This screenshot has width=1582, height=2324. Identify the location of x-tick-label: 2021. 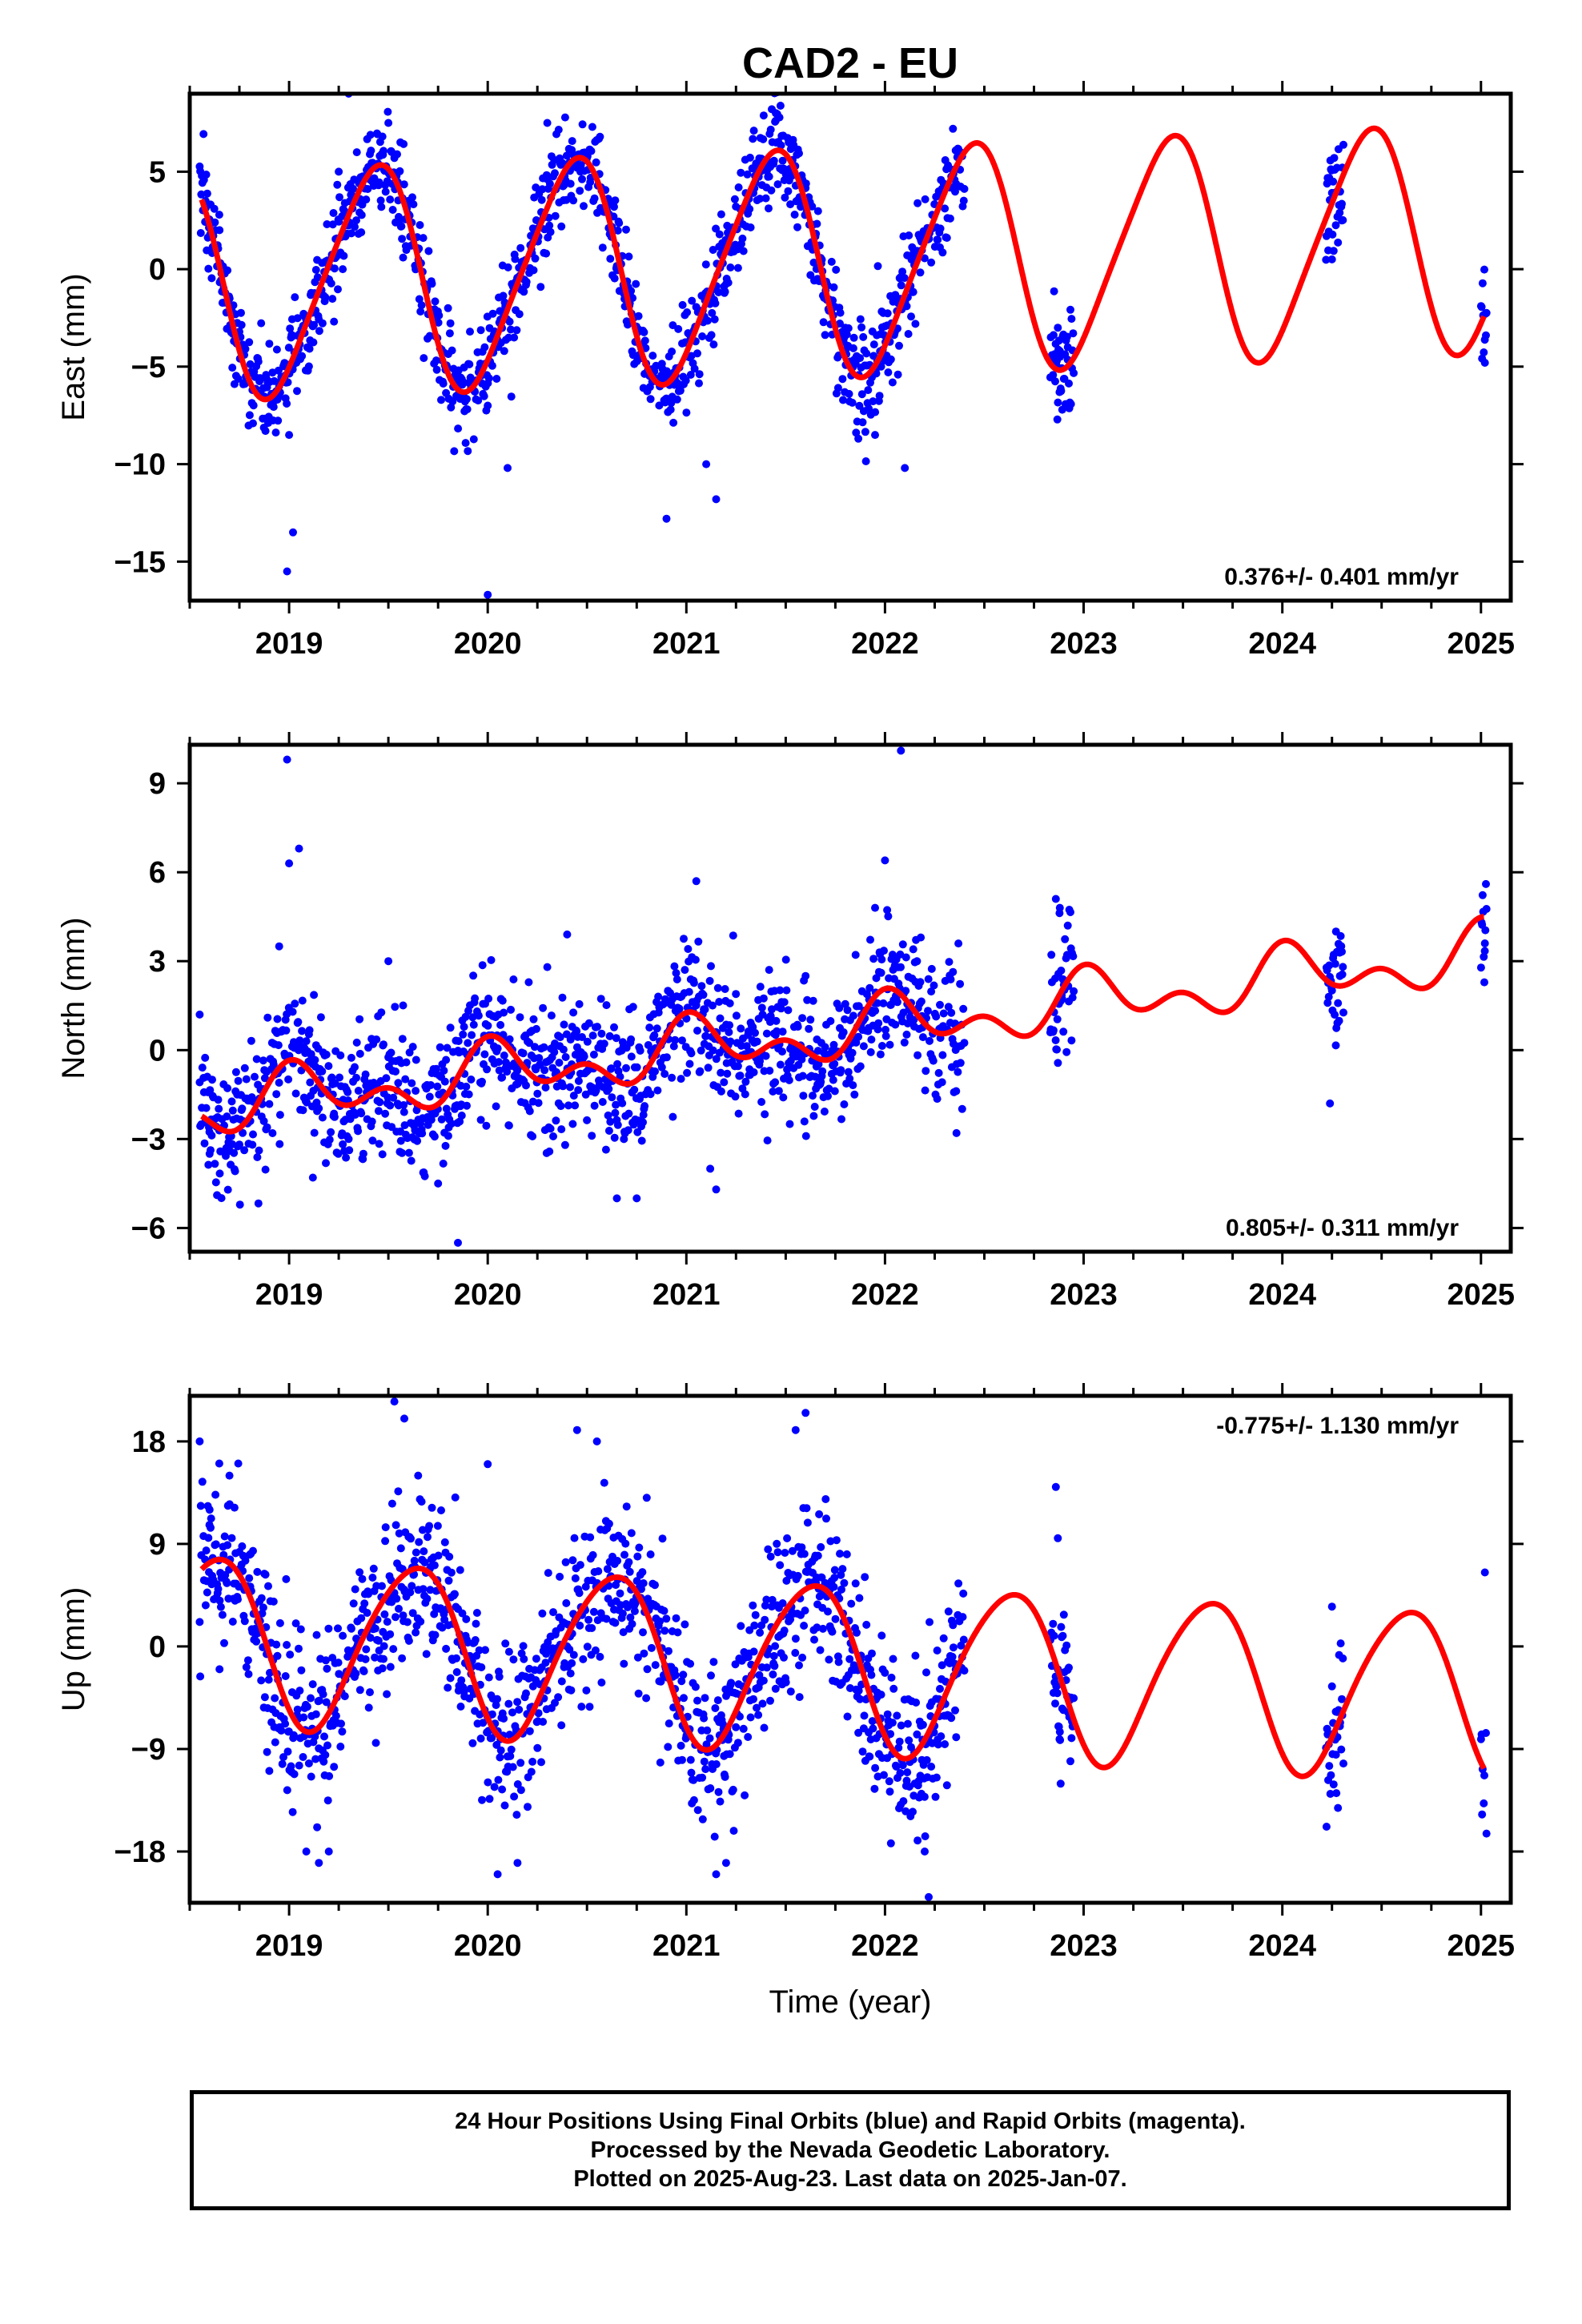
(686, 1295).